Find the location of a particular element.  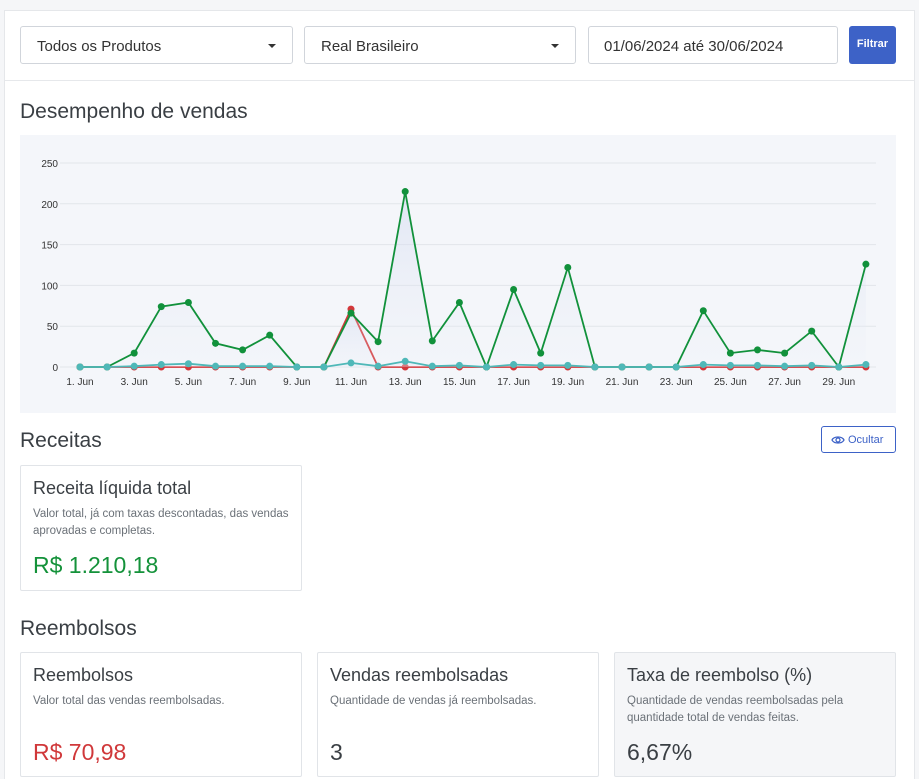

x-tick-label: 11. Jun is located at coordinates (351, 382).